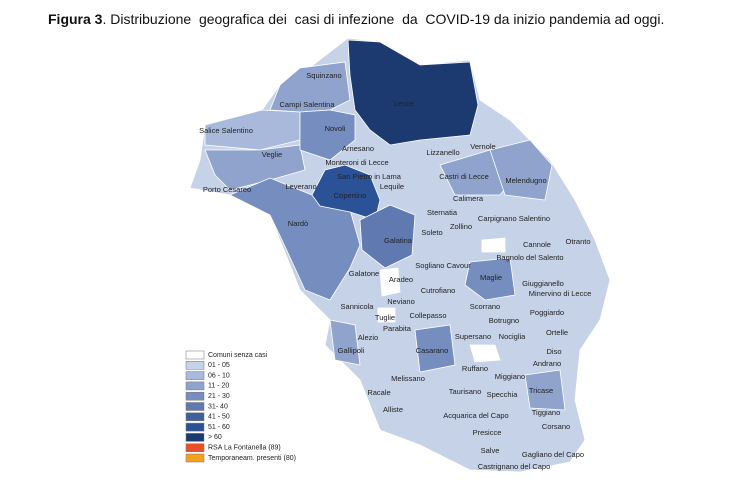 The image size is (756, 495). Describe the element at coordinates (431, 232) in the screenshot. I see `town-label: Soleto` at that location.